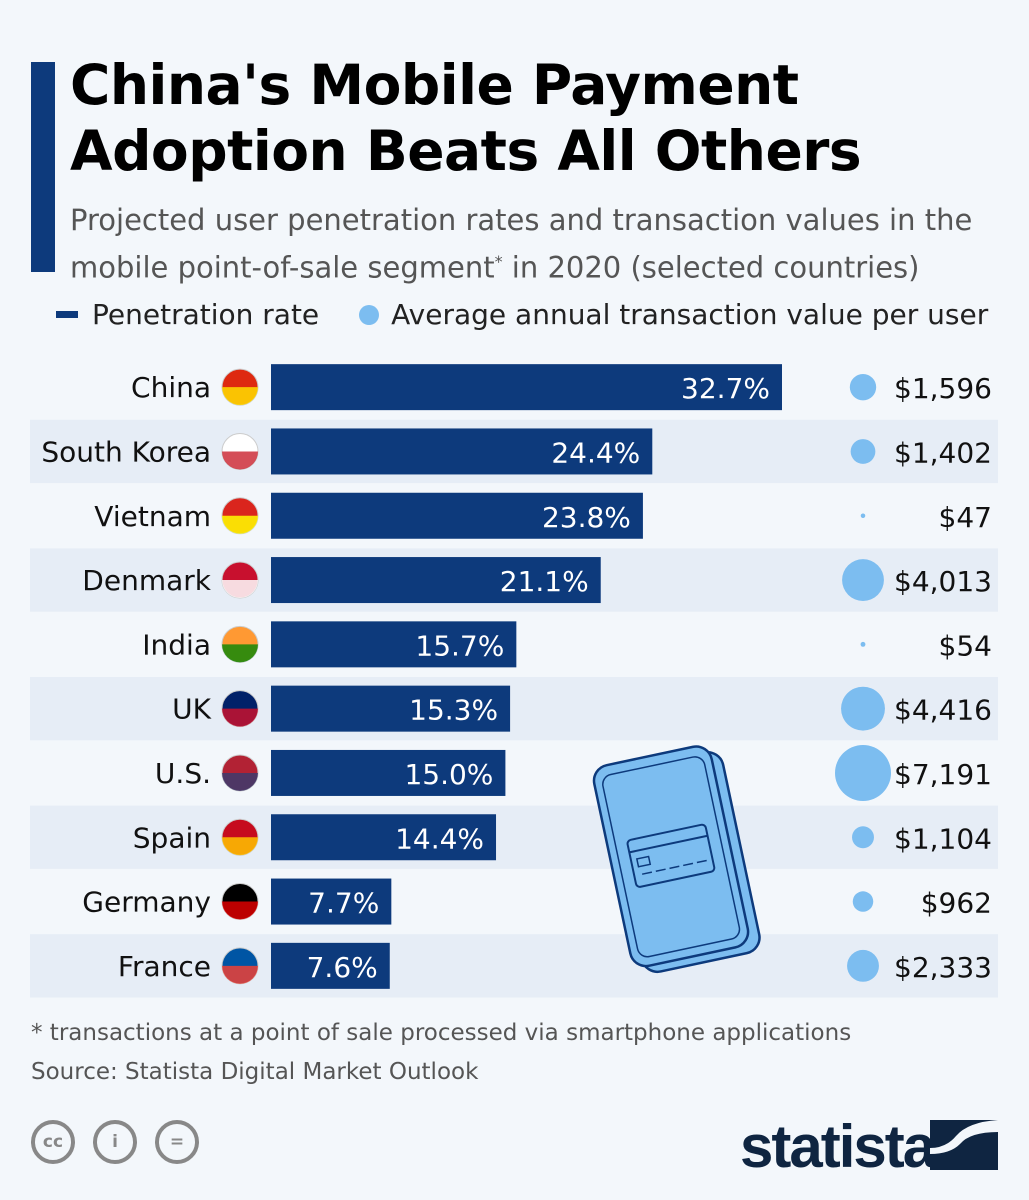 The height and width of the screenshot is (1200, 1029). Describe the element at coordinates (183, 773) in the screenshot. I see `category-label: U.S.` at that location.